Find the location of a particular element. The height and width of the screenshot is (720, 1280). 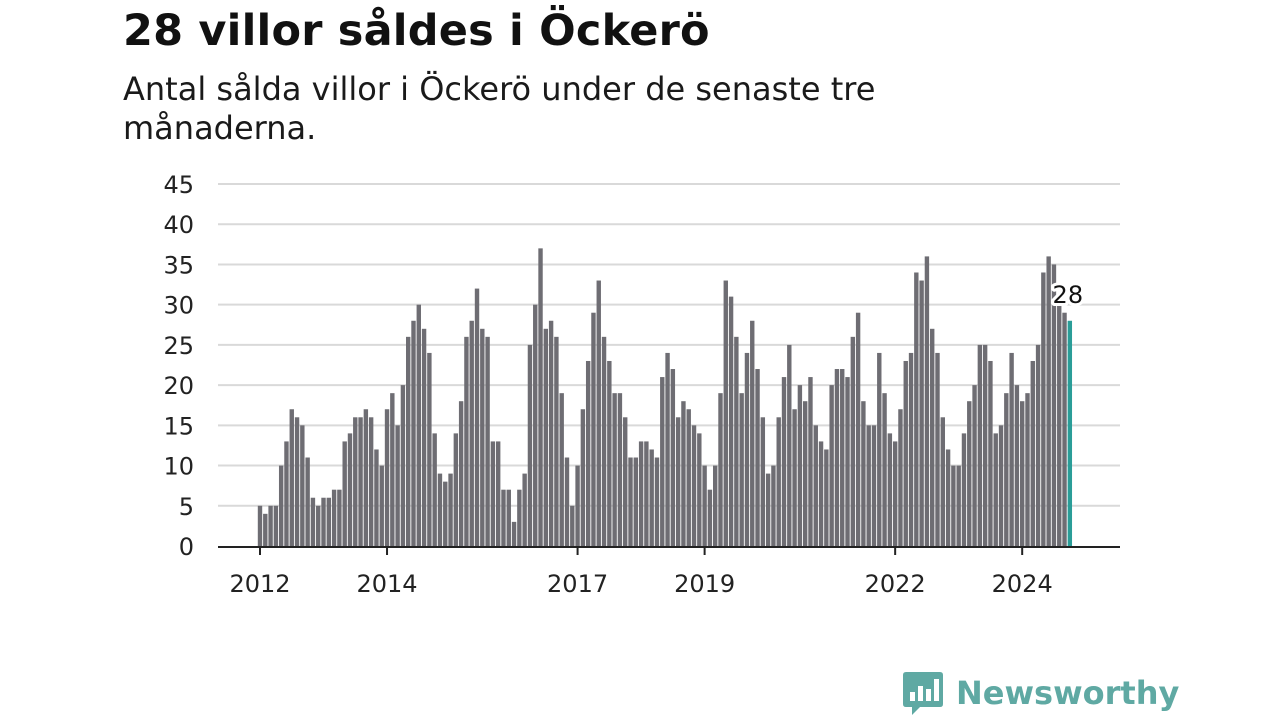

y-tick-label: 25 is located at coordinates (178, 346).